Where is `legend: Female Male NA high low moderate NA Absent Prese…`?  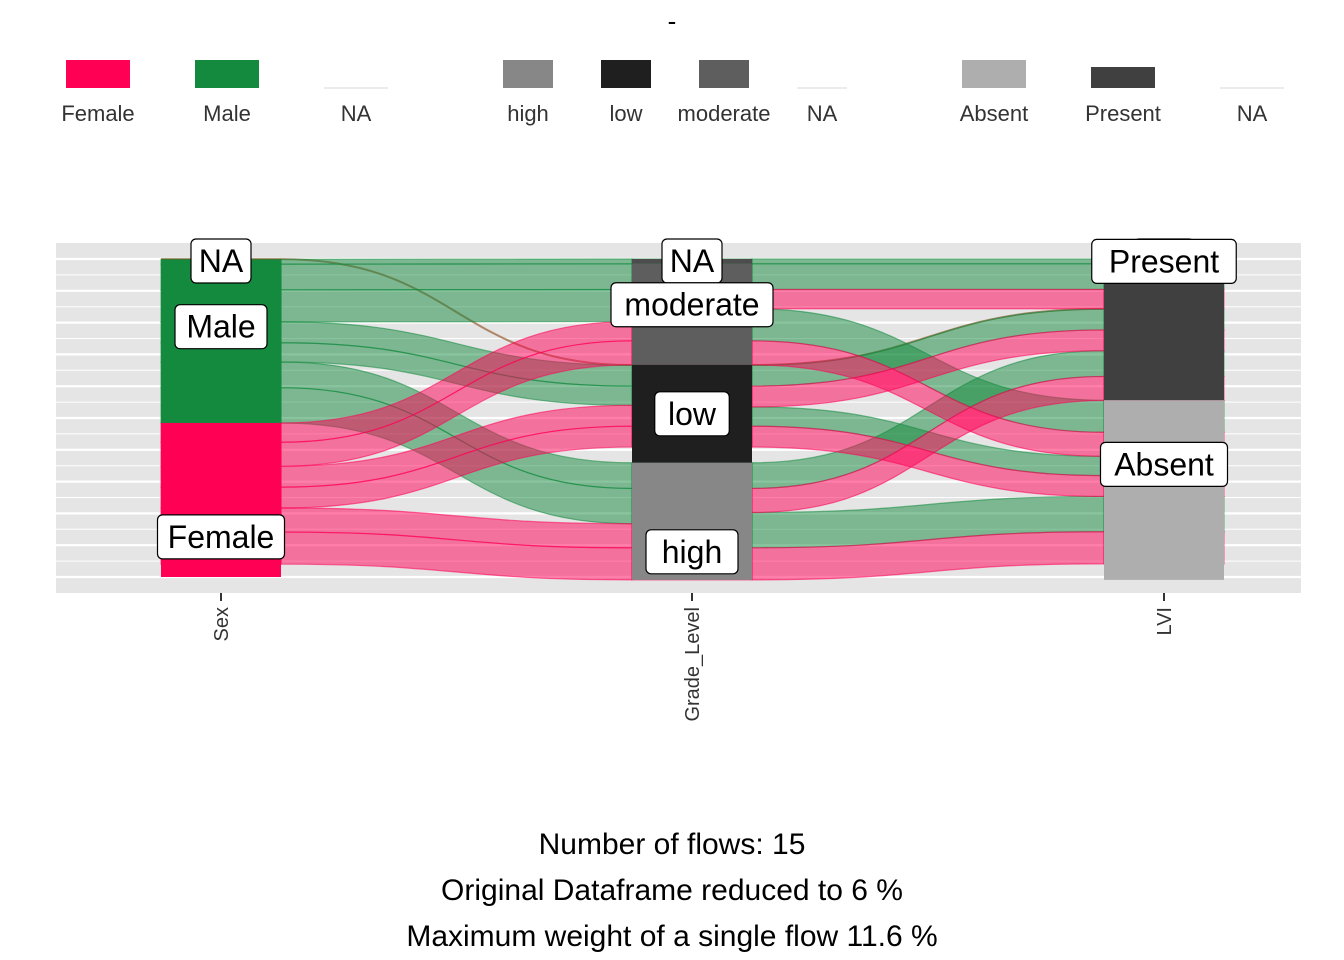 legend: Female Male NA high low moderate NA Absent Prese… is located at coordinates (672, 93).